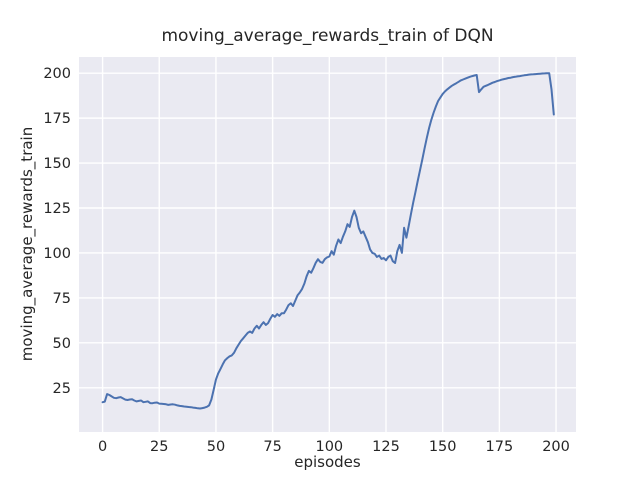  What do you see at coordinates (329, 447) in the screenshot?
I see `x-tick-label: 100` at bounding box center [329, 447].